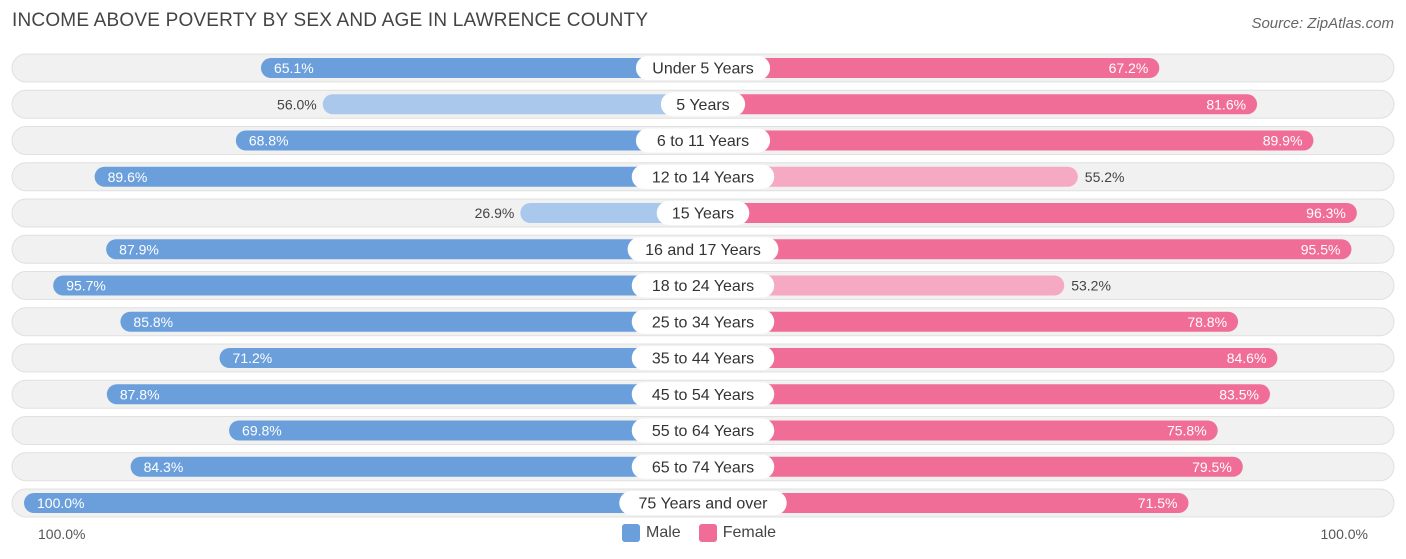 This screenshot has width=1406, height=559. I want to click on category-label: 45 to 54 Years, so click(703, 395).